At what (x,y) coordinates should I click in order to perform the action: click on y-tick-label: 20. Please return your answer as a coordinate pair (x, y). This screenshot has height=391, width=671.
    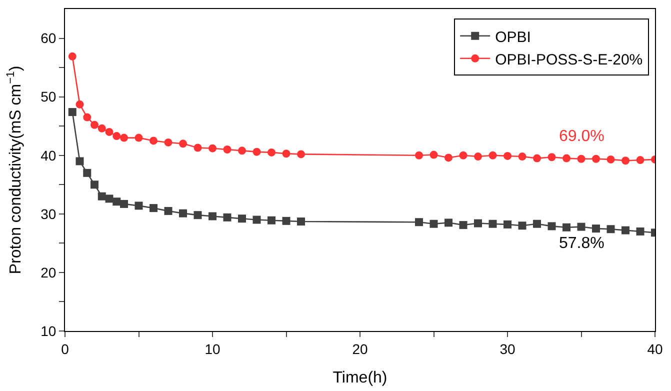
    Looking at the image, I should click on (48, 272).